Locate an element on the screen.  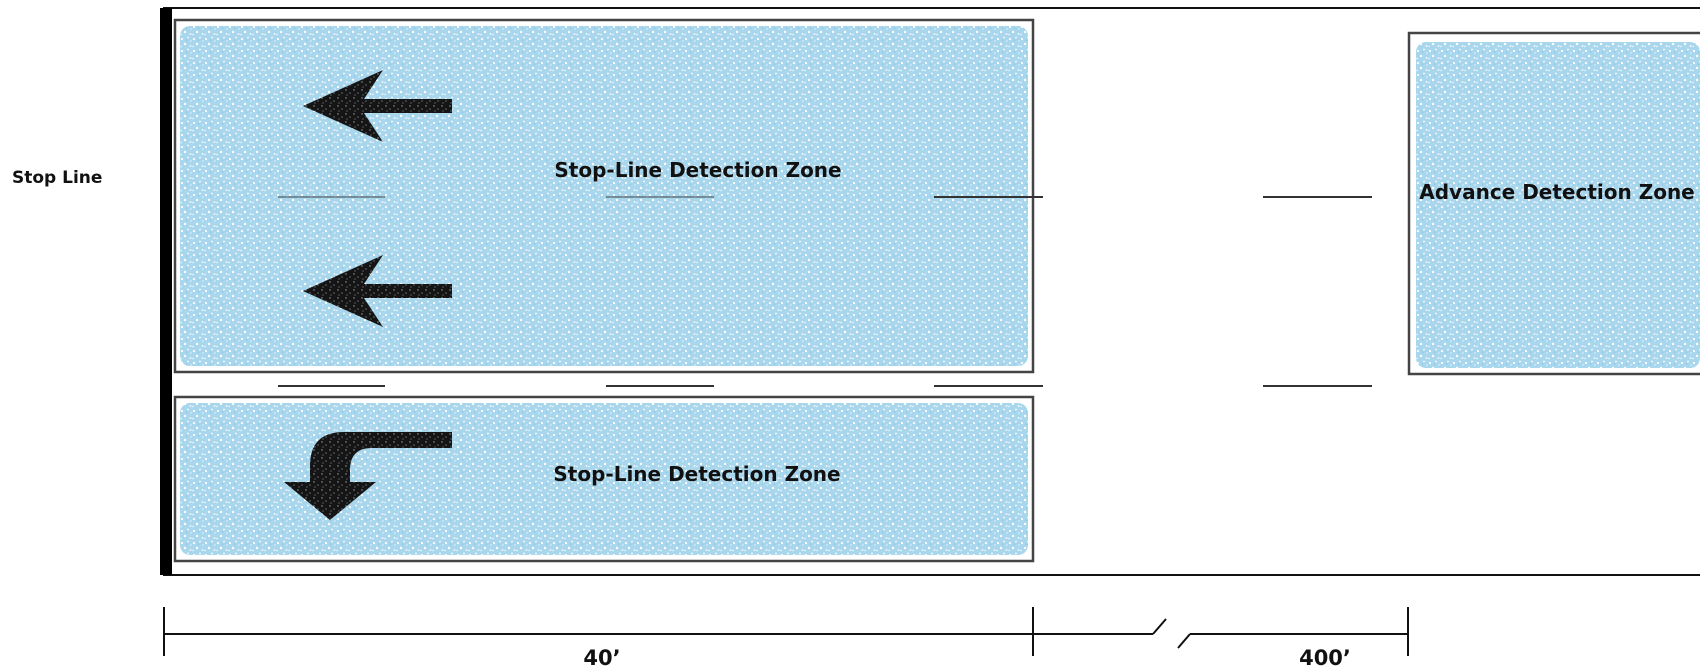
dimension-400ft-label: 400’ is located at coordinates (1325, 658).